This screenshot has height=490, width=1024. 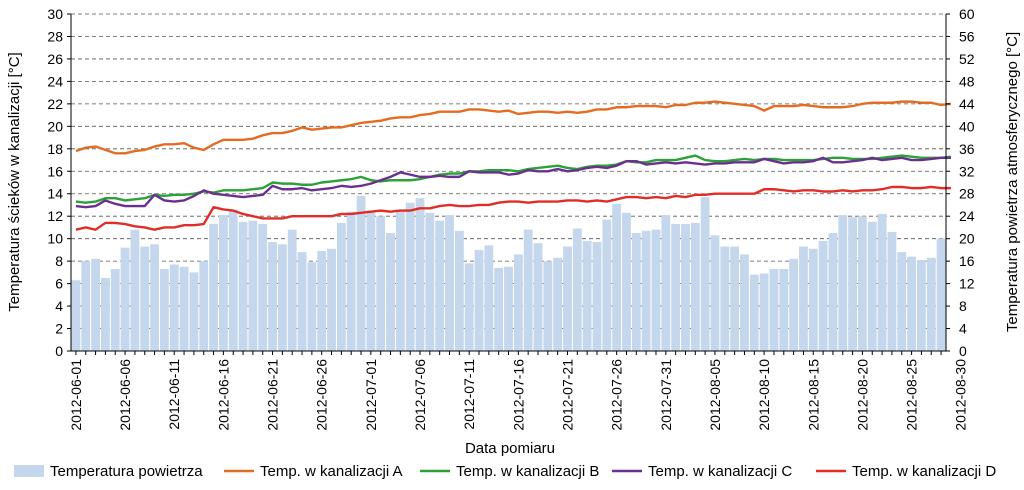 I want to click on legend-item: Temperatura powietrza, so click(x=108, y=471).